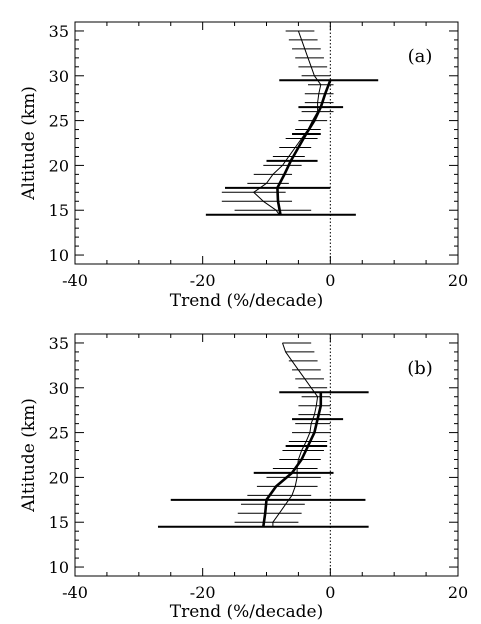 The image size is (481, 624). Describe the element at coordinates (420, 56) in the screenshot. I see `panel-label: (a)` at that location.